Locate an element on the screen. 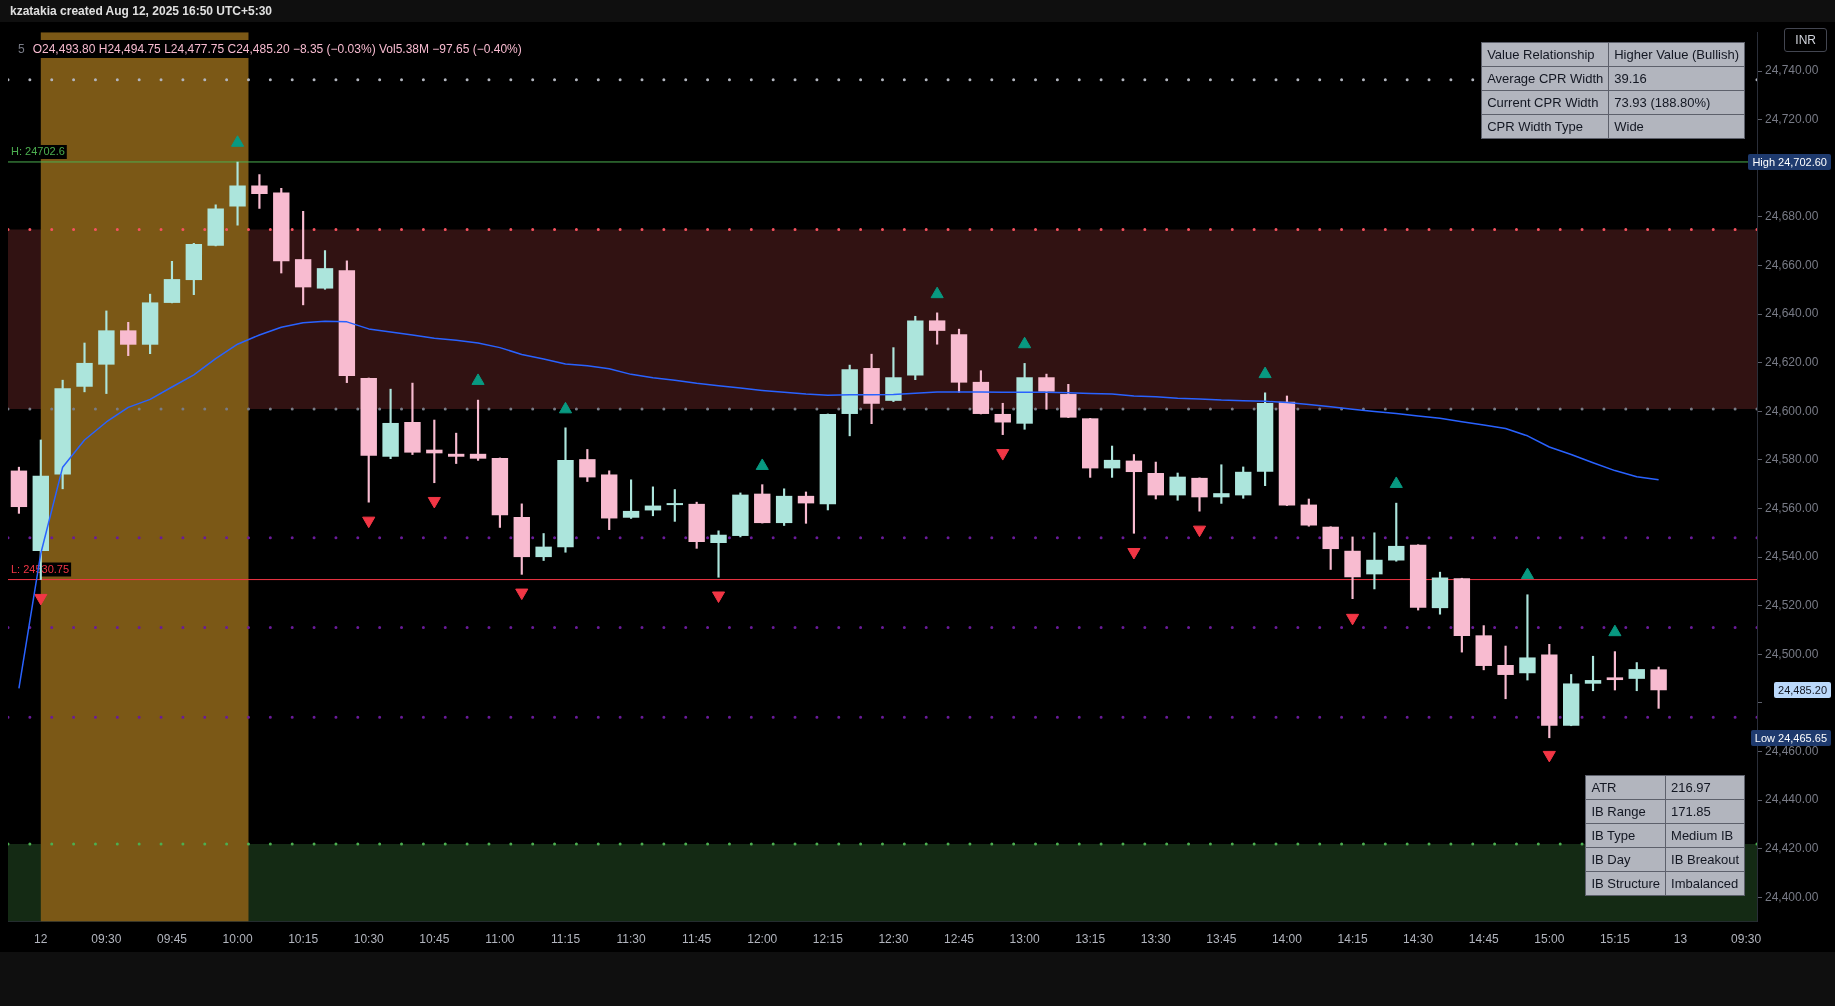  x-tick-label: 15:00 is located at coordinates (1549, 939).